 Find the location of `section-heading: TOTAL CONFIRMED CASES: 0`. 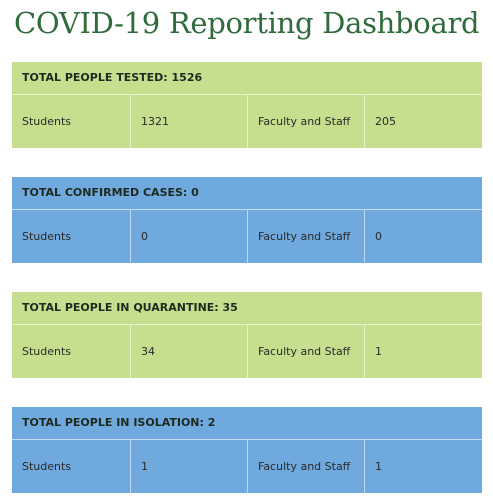

section-heading: TOTAL CONFIRMED CASES: 0 is located at coordinates (247, 193).